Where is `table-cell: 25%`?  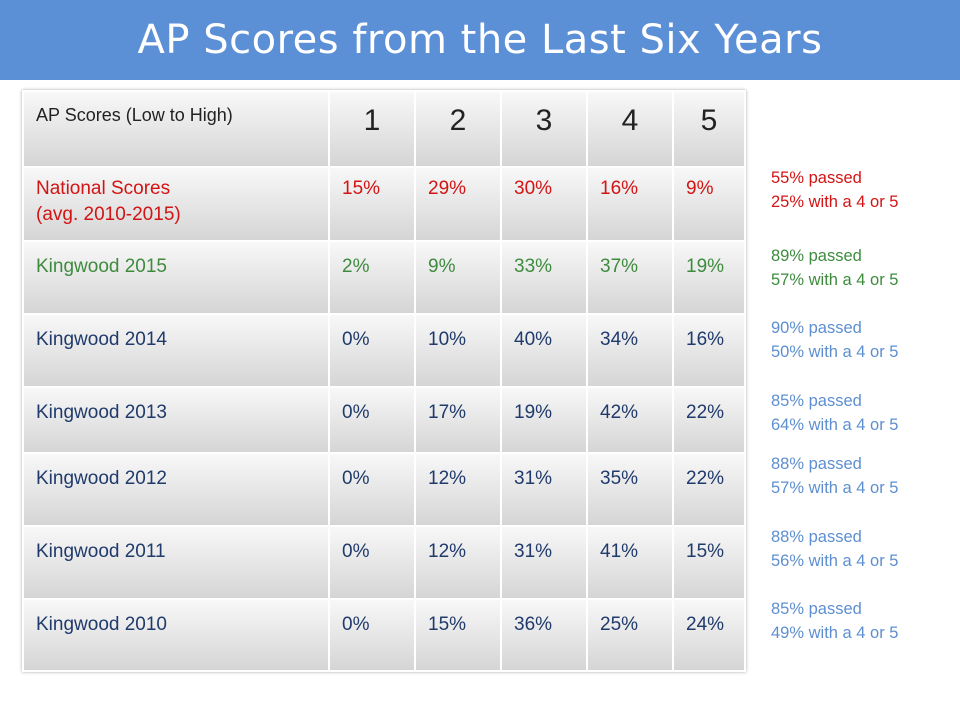 table-cell: 25% is located at coordinates (630, 635).